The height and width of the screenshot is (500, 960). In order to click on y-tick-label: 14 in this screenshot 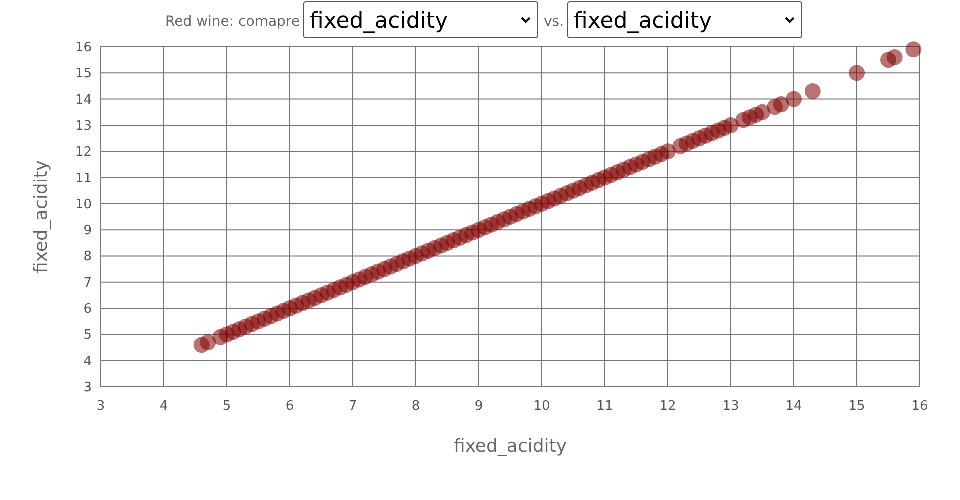, I will do `click(83, 100)`.